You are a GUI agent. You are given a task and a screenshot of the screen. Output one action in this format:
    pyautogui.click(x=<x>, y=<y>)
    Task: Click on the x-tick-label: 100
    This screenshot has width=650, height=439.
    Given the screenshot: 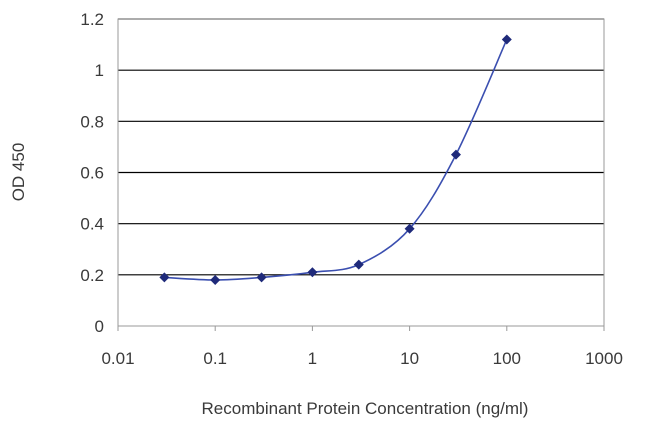 What is the action you would take?
    pyautogui.click(x=507, y=358)
    